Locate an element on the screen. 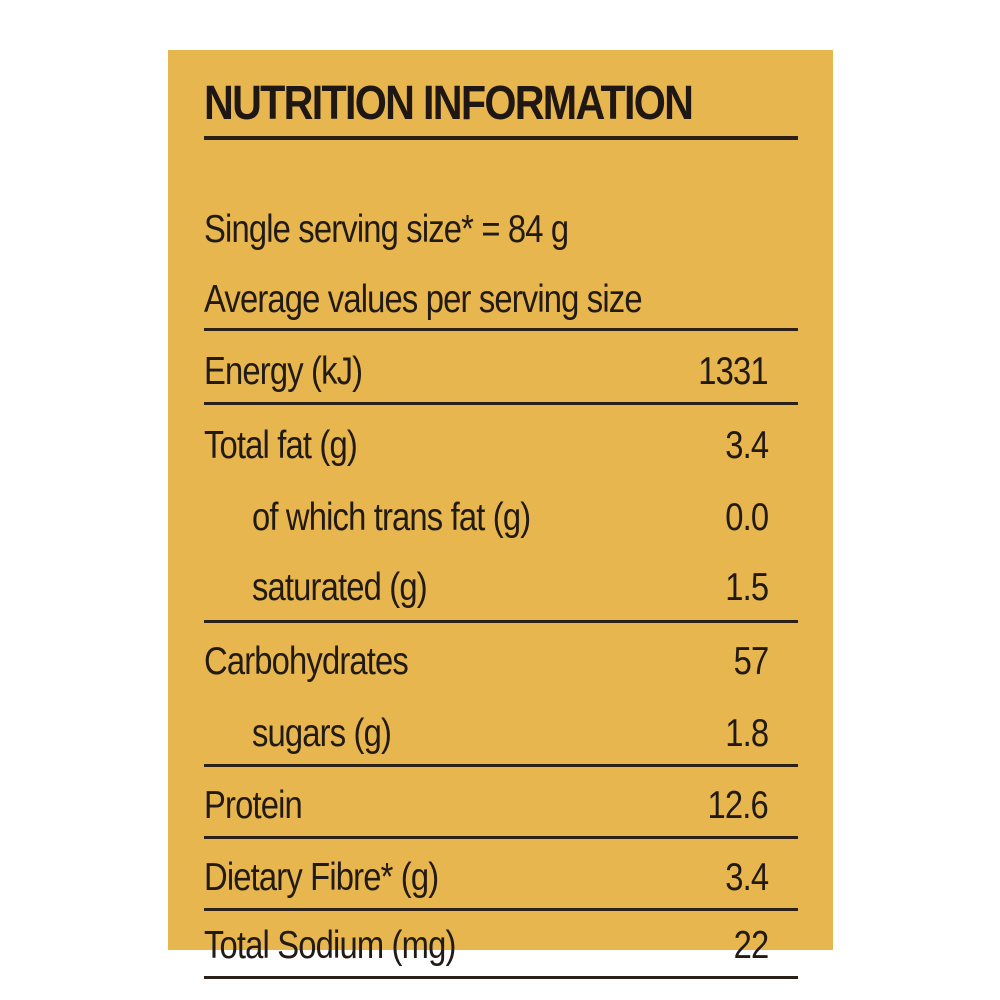  nutrient-row-saturated: saturated (g) 1.5 is located at coordinates (501, 588).